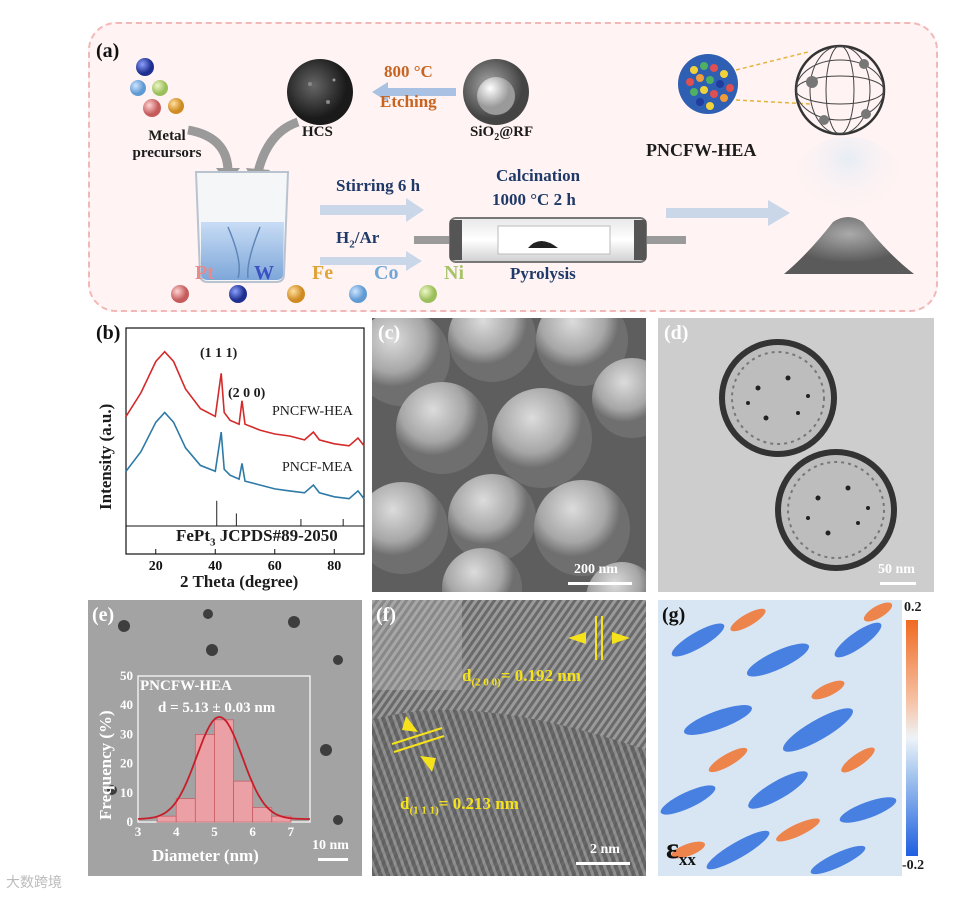 This screenshot has width=978, height=900. What do you see at coordinates (605, 849) in the screenshot?
I see `panel-f-scale-text: 2 nm` at bounding box center [605, 849].